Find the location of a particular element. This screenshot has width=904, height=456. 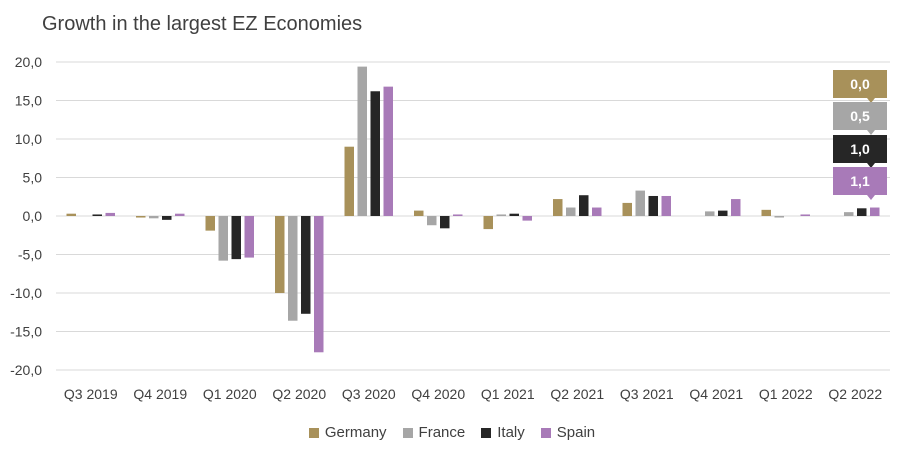

legend-label: France is located at coordinates (442, 432).